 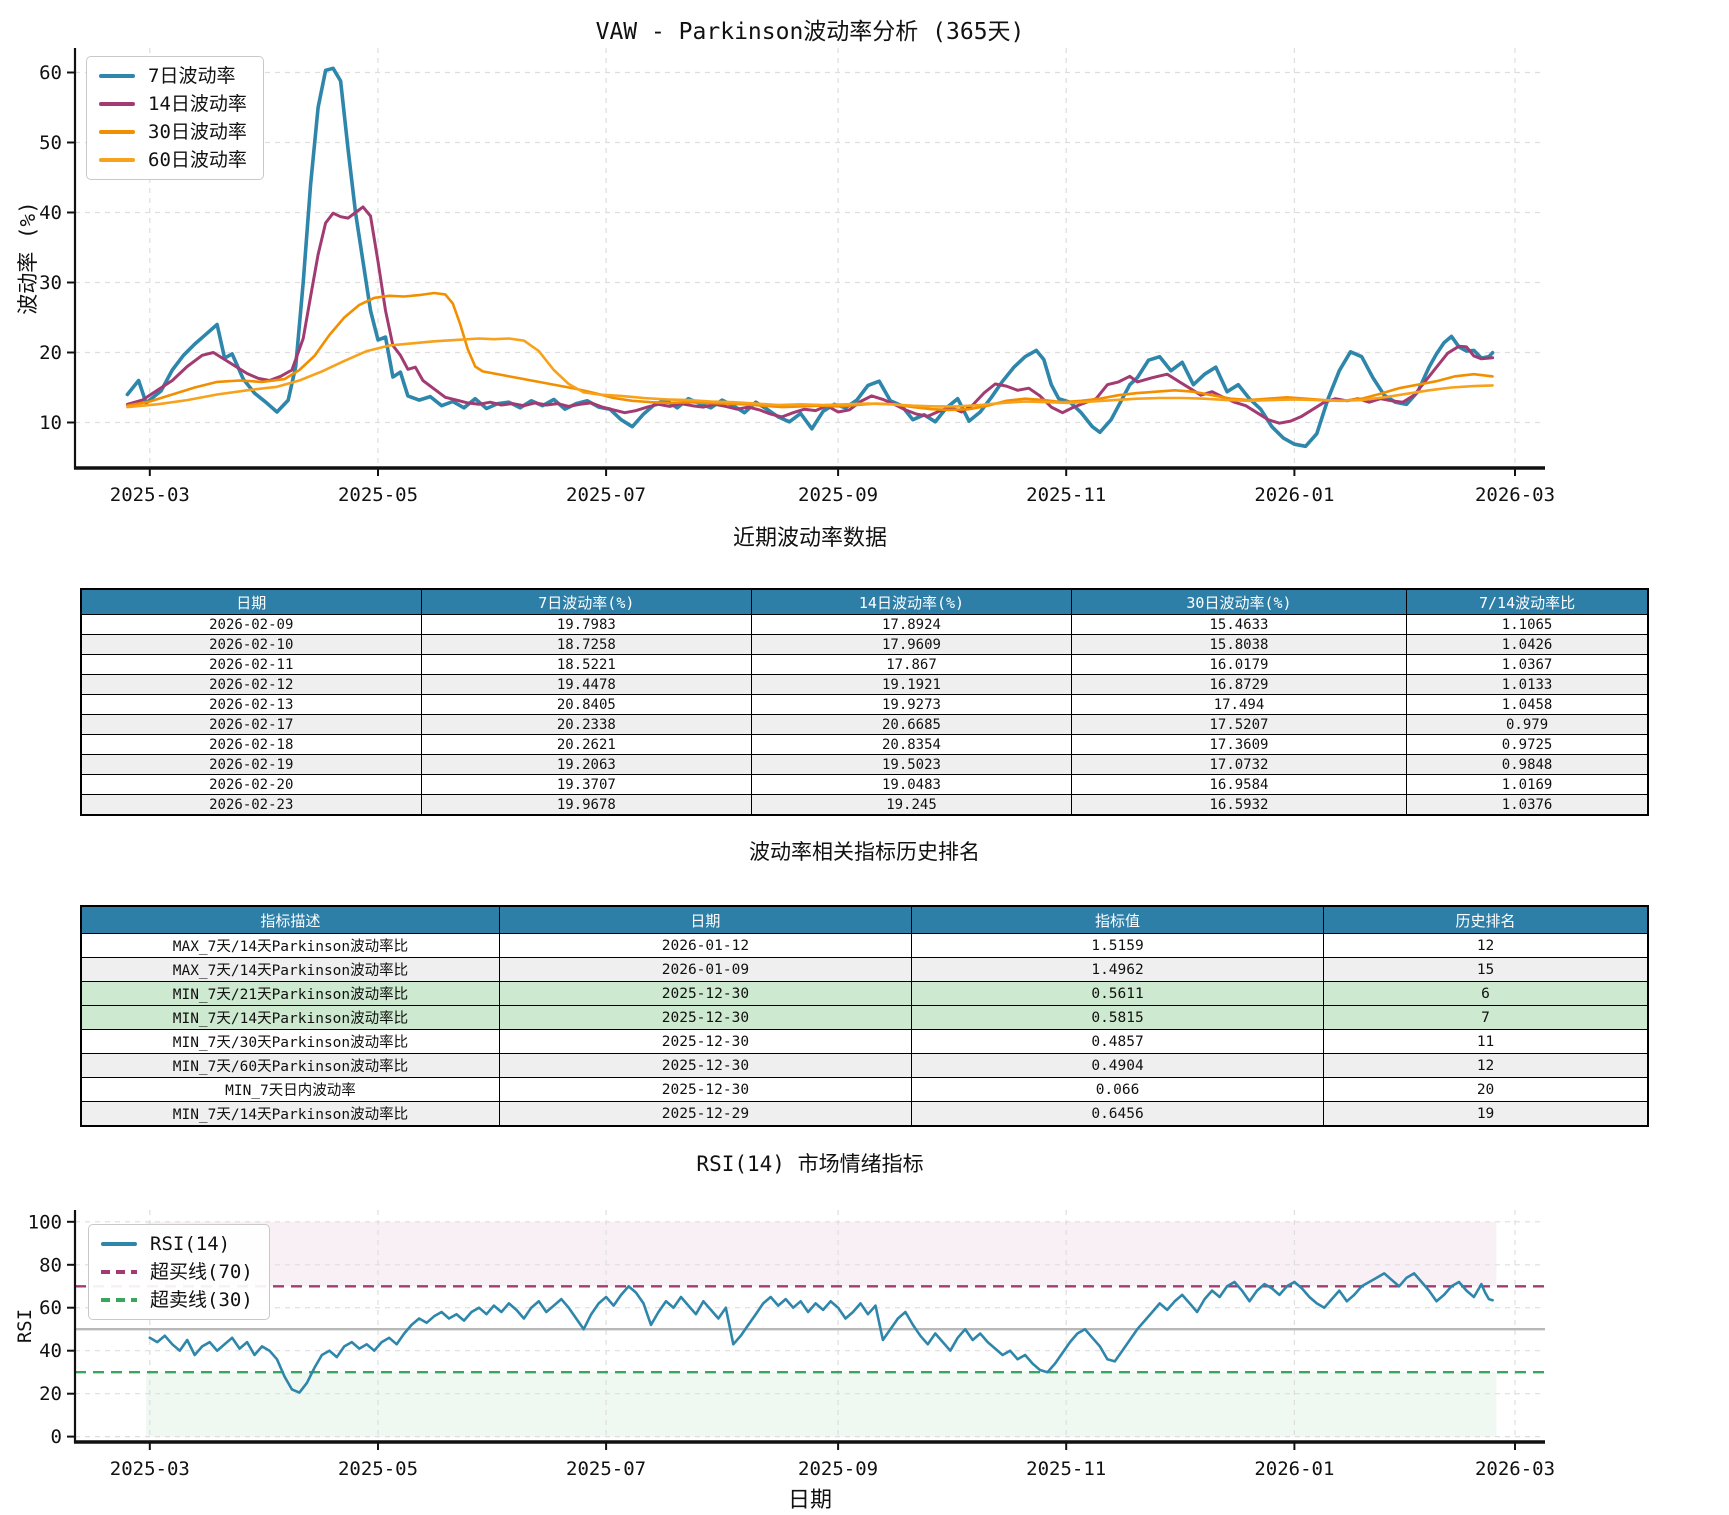 What do you see at coordinates (864, 724) in the screenshot?
I see `table-row: 2026-02-17 20.2338 20.6685 17.5207 0.979` at bounding box center [864, 724].